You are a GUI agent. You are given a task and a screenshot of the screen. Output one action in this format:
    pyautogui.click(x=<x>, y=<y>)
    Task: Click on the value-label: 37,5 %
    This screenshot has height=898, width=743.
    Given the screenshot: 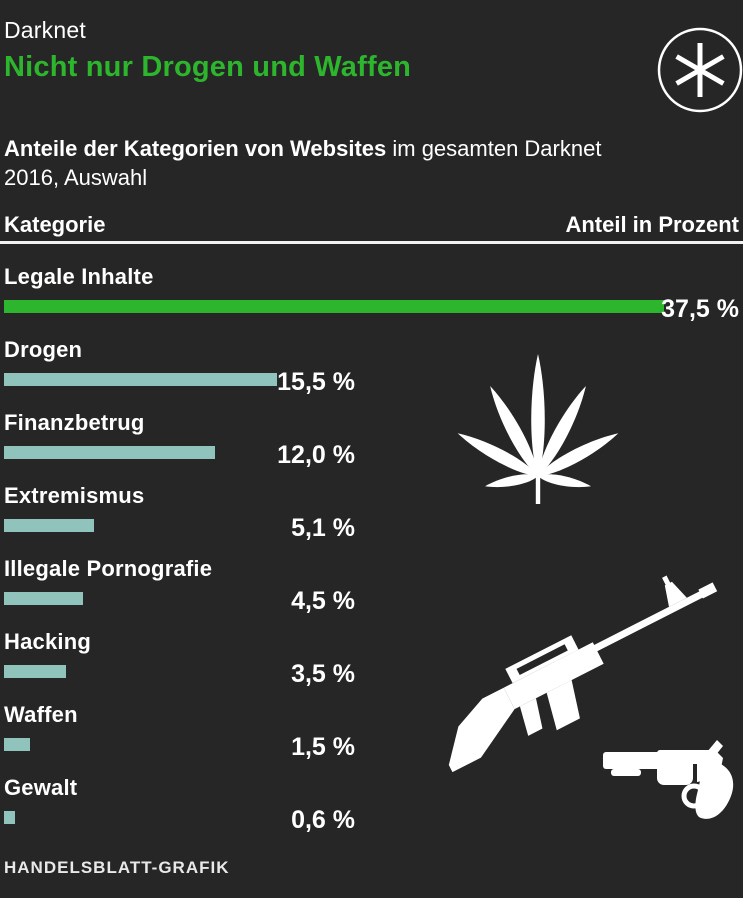 What is the action you would take?
    pyautogui.click(x=700, y=309)
    